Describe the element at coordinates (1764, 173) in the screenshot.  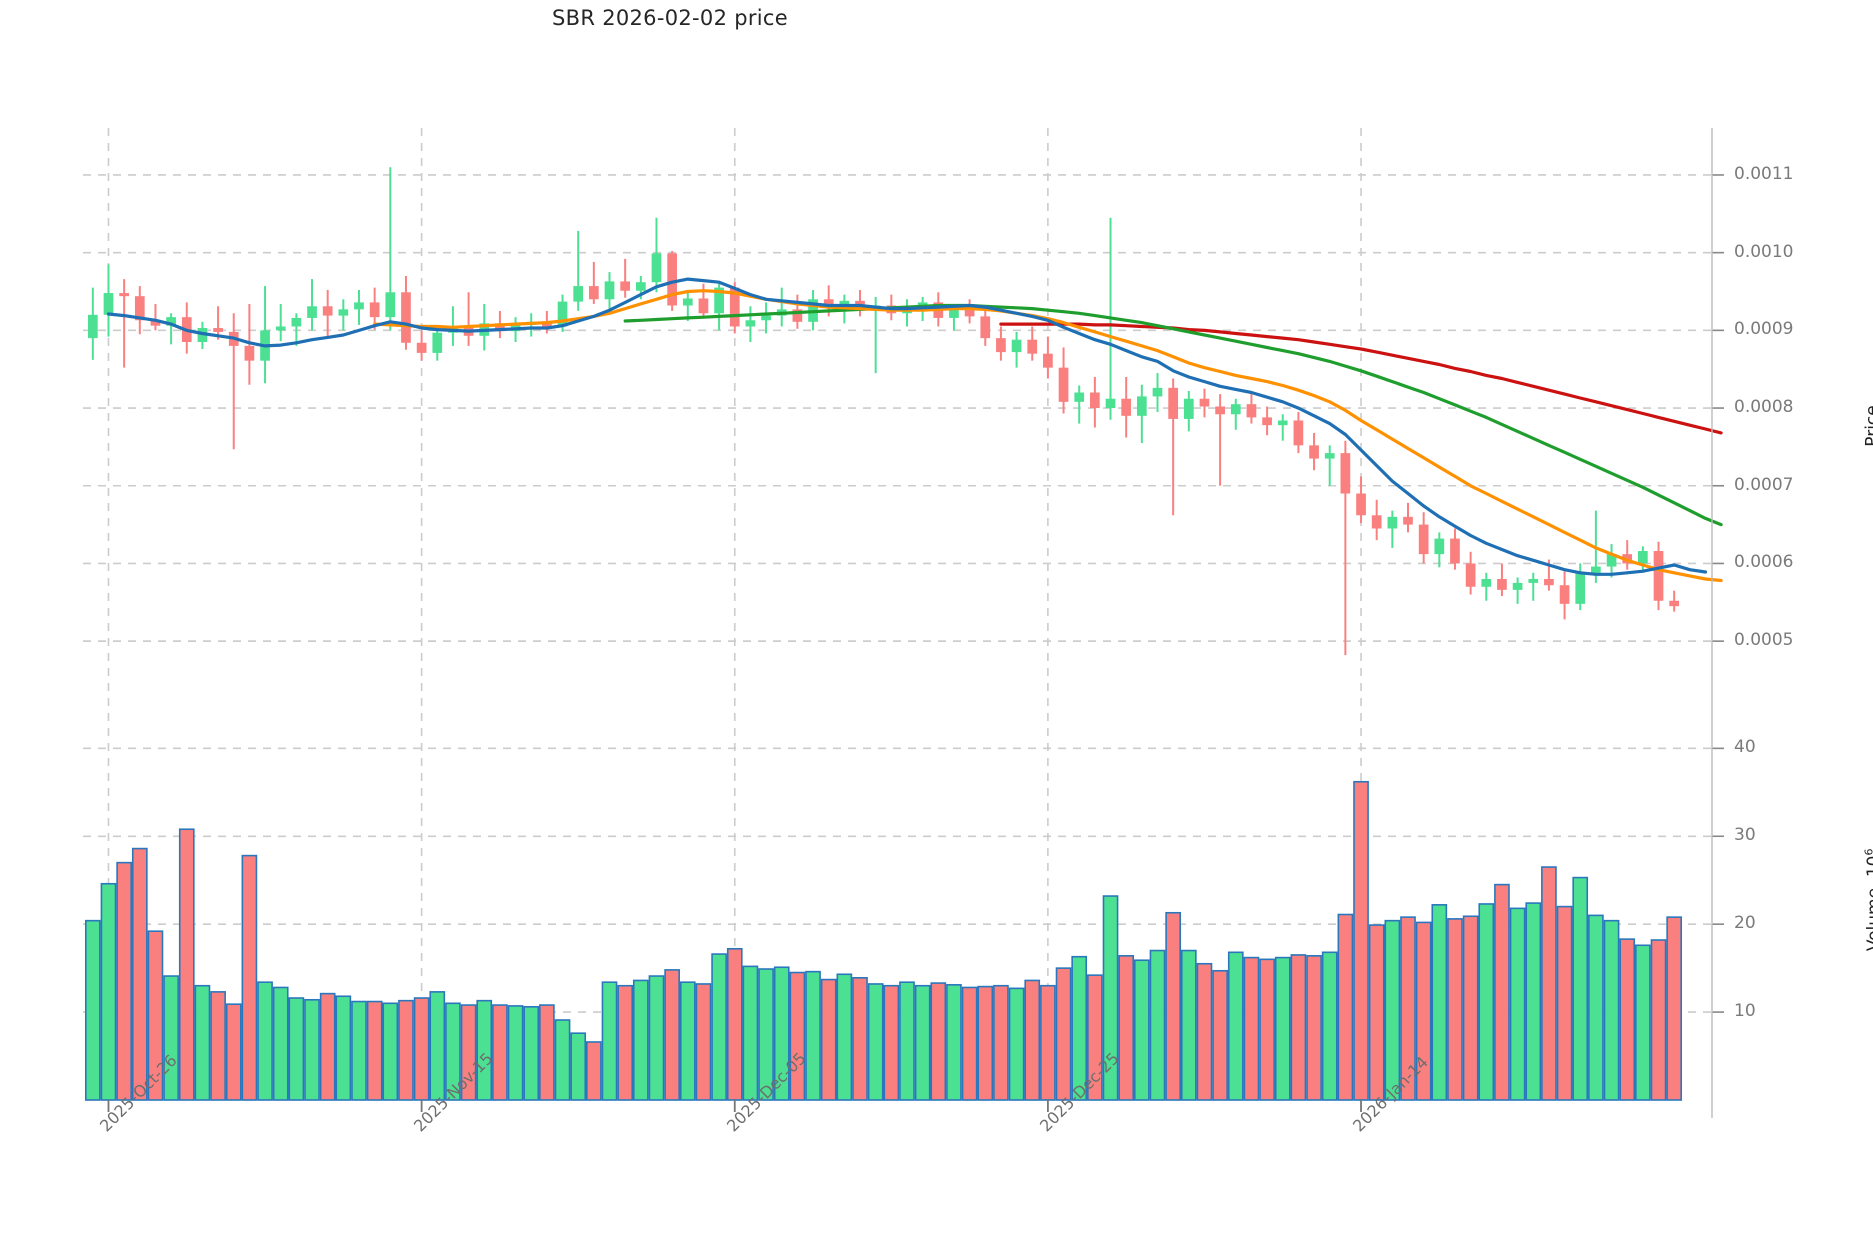
I see `price-tick-label: 0.0011` at that location.